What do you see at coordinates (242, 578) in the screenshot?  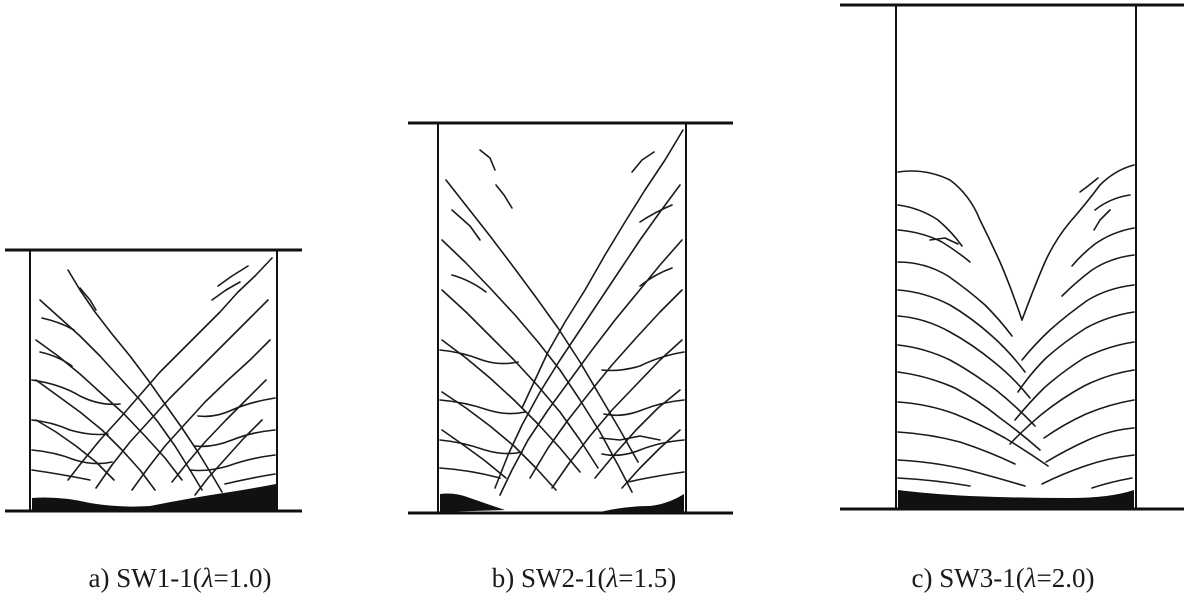 I see `caption-suffix: =1.0)` at bounding box center [242, 578].